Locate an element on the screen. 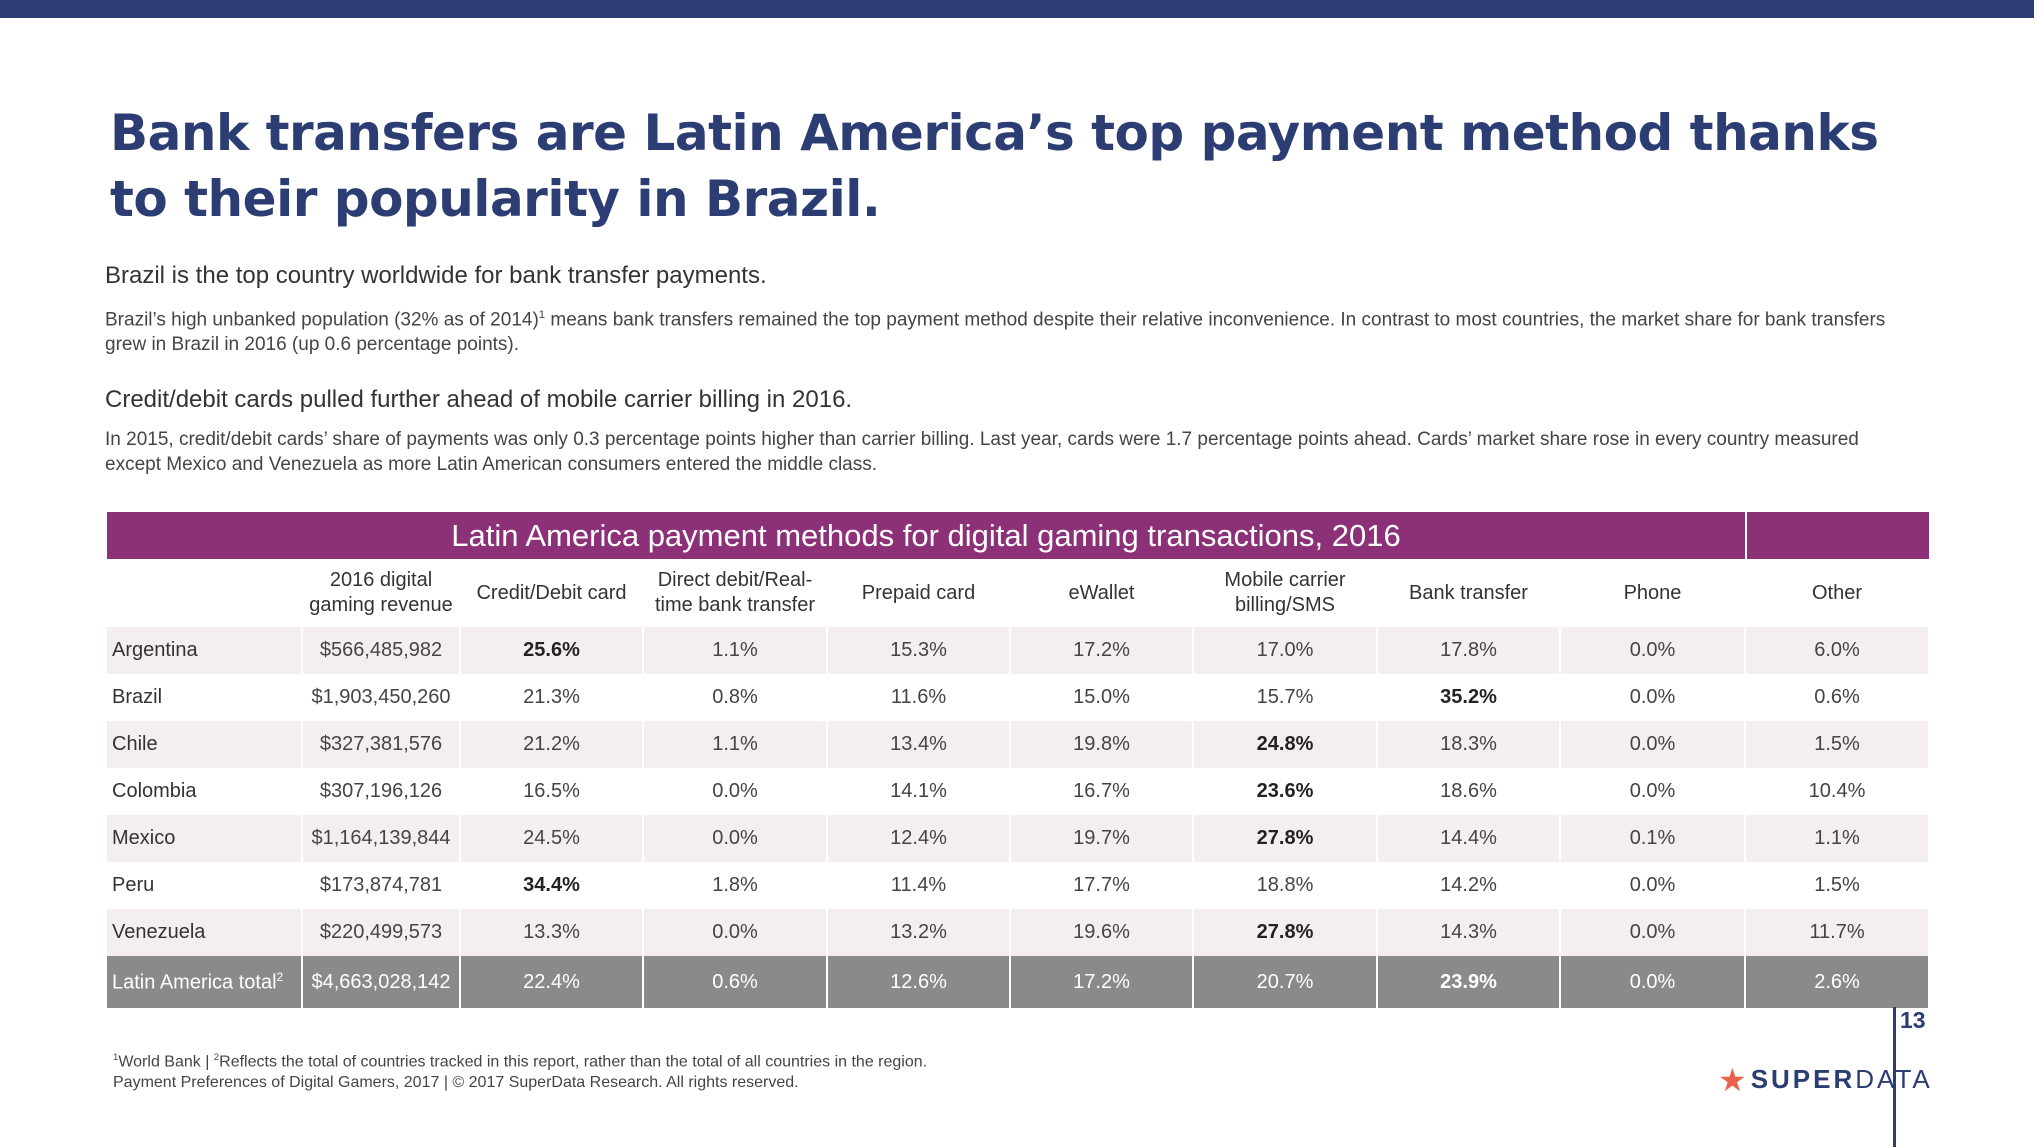  cell-bank: 18.6% is located at coordinates (1469, 791).